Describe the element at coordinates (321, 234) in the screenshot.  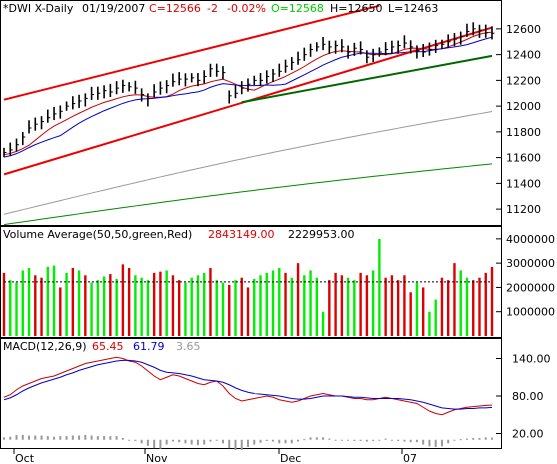
I see `volume-value-2: 2229953.00` at that location.